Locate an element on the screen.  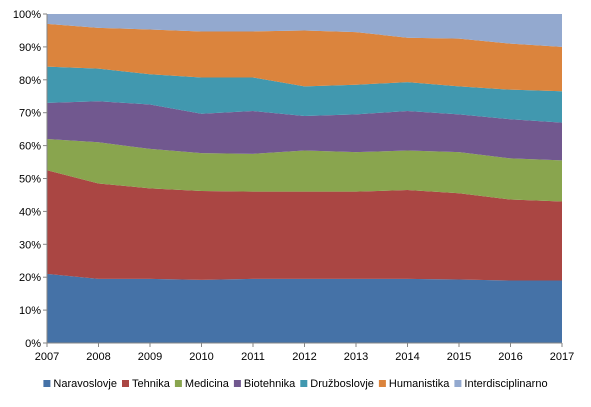
legend-item-biotehnika: Biotehnika is located at coordinates (264, 384).